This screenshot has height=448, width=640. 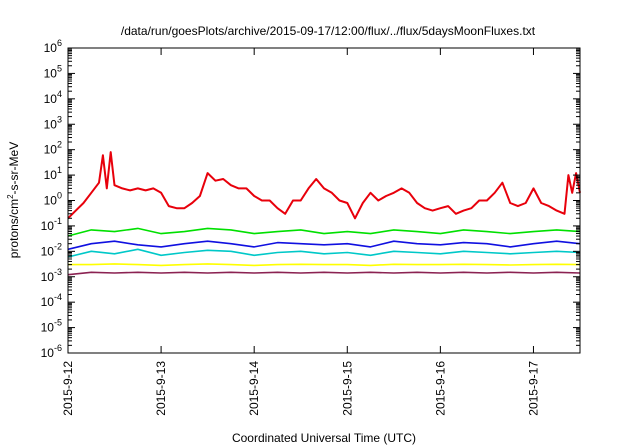 What do you see at coordinates (58, 272) in the screenshot?
I see `y-tick-exp: -3` at bounding box center [58, 272].